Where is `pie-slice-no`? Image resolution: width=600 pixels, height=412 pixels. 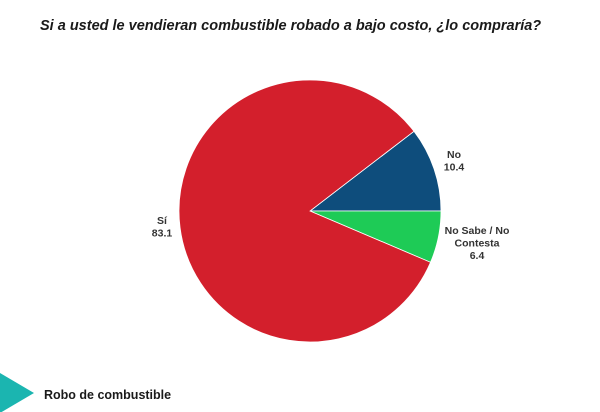 pie-slice-no is located at coordinates (375, 171).